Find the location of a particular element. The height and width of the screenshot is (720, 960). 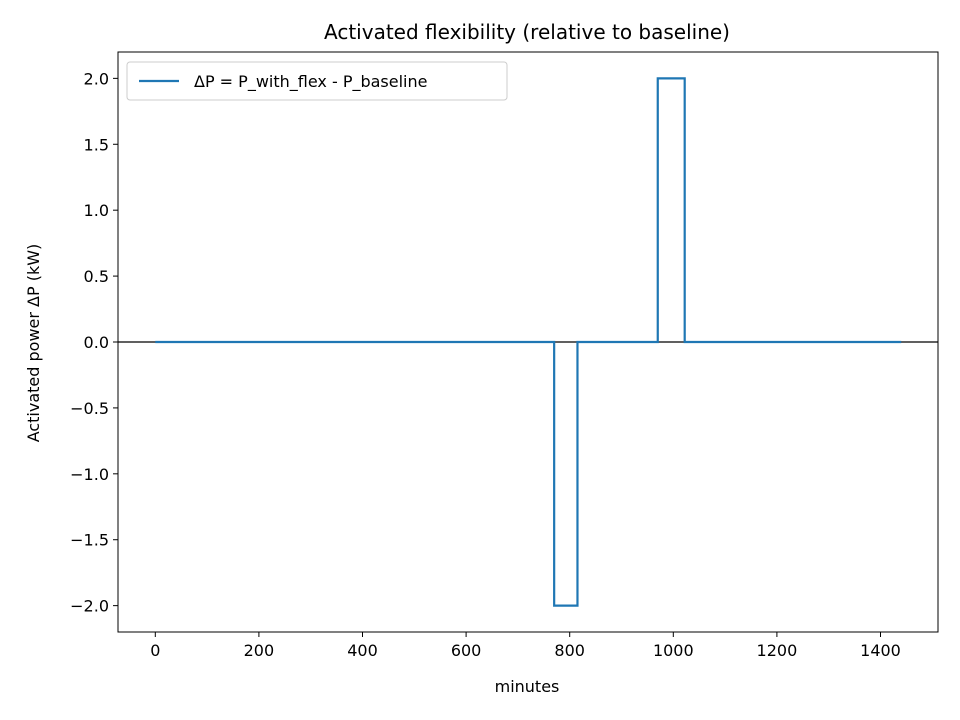

y-tick-label: 0.0 is located at coordinates (96, 342).